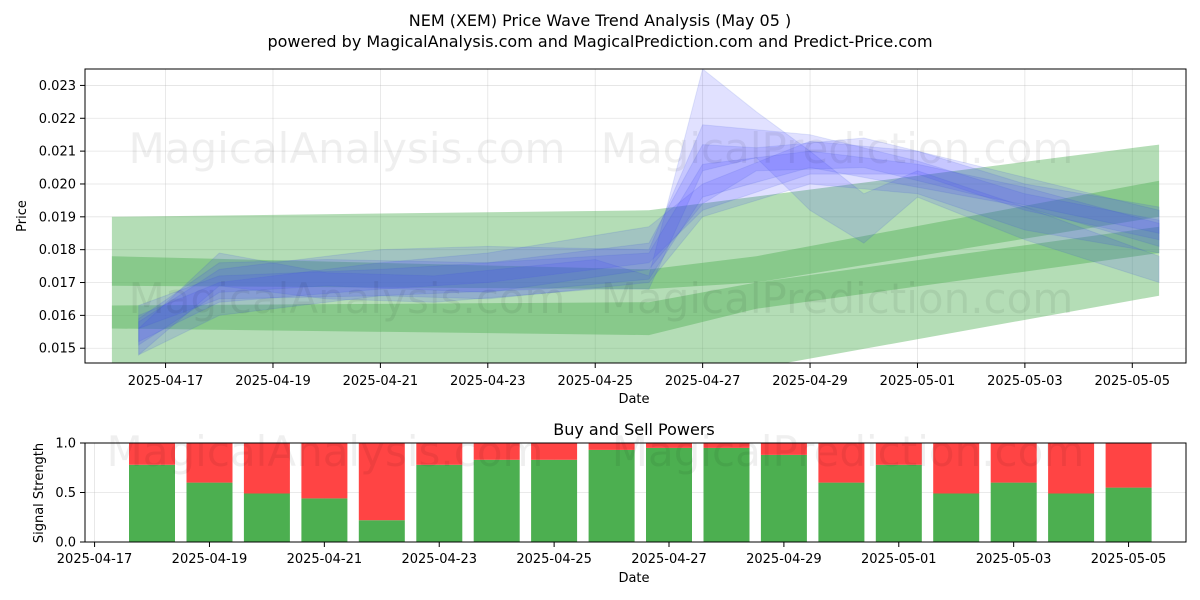  What do you see at coordinates (347, 148) in the screenshot?
I see `watermark-magicalanalysis-upper: MagicalAnalysis.com` at bounding box center [347, 148].